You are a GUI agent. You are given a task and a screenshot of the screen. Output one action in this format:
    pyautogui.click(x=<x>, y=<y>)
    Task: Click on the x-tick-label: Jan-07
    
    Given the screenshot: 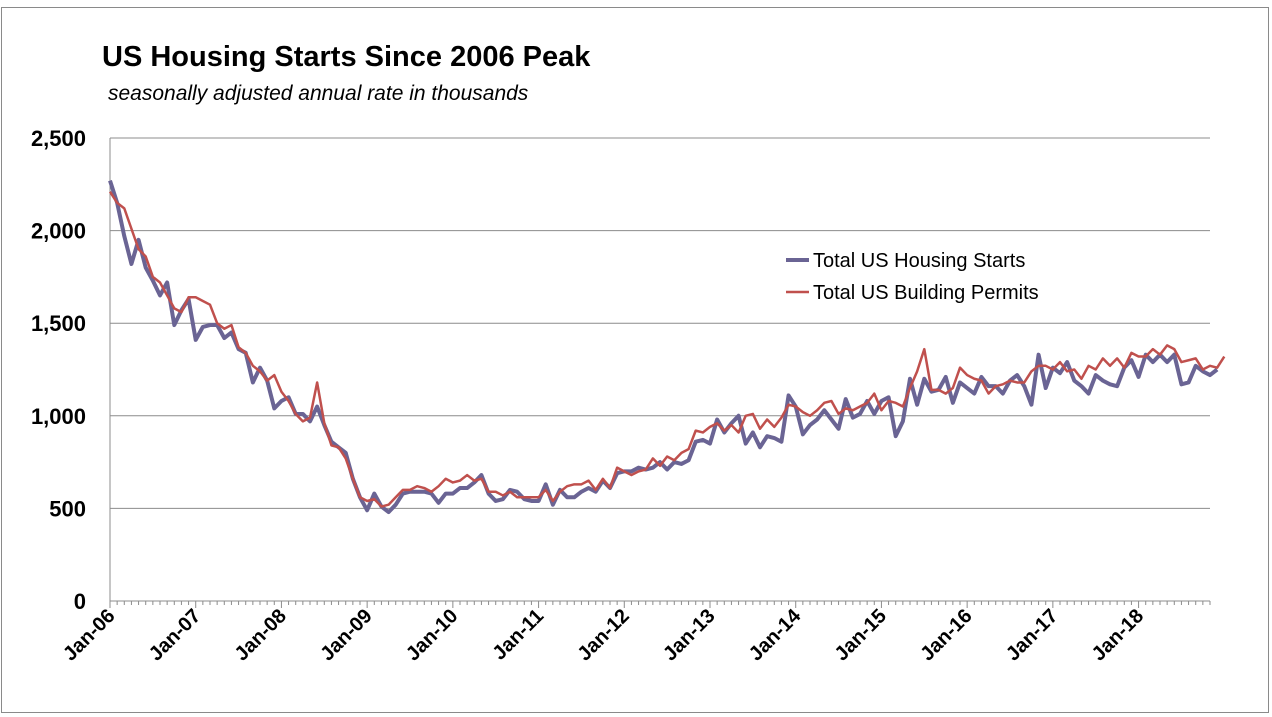 What is the action you would take?
    pyautogui.click(x=175, y=635)
    